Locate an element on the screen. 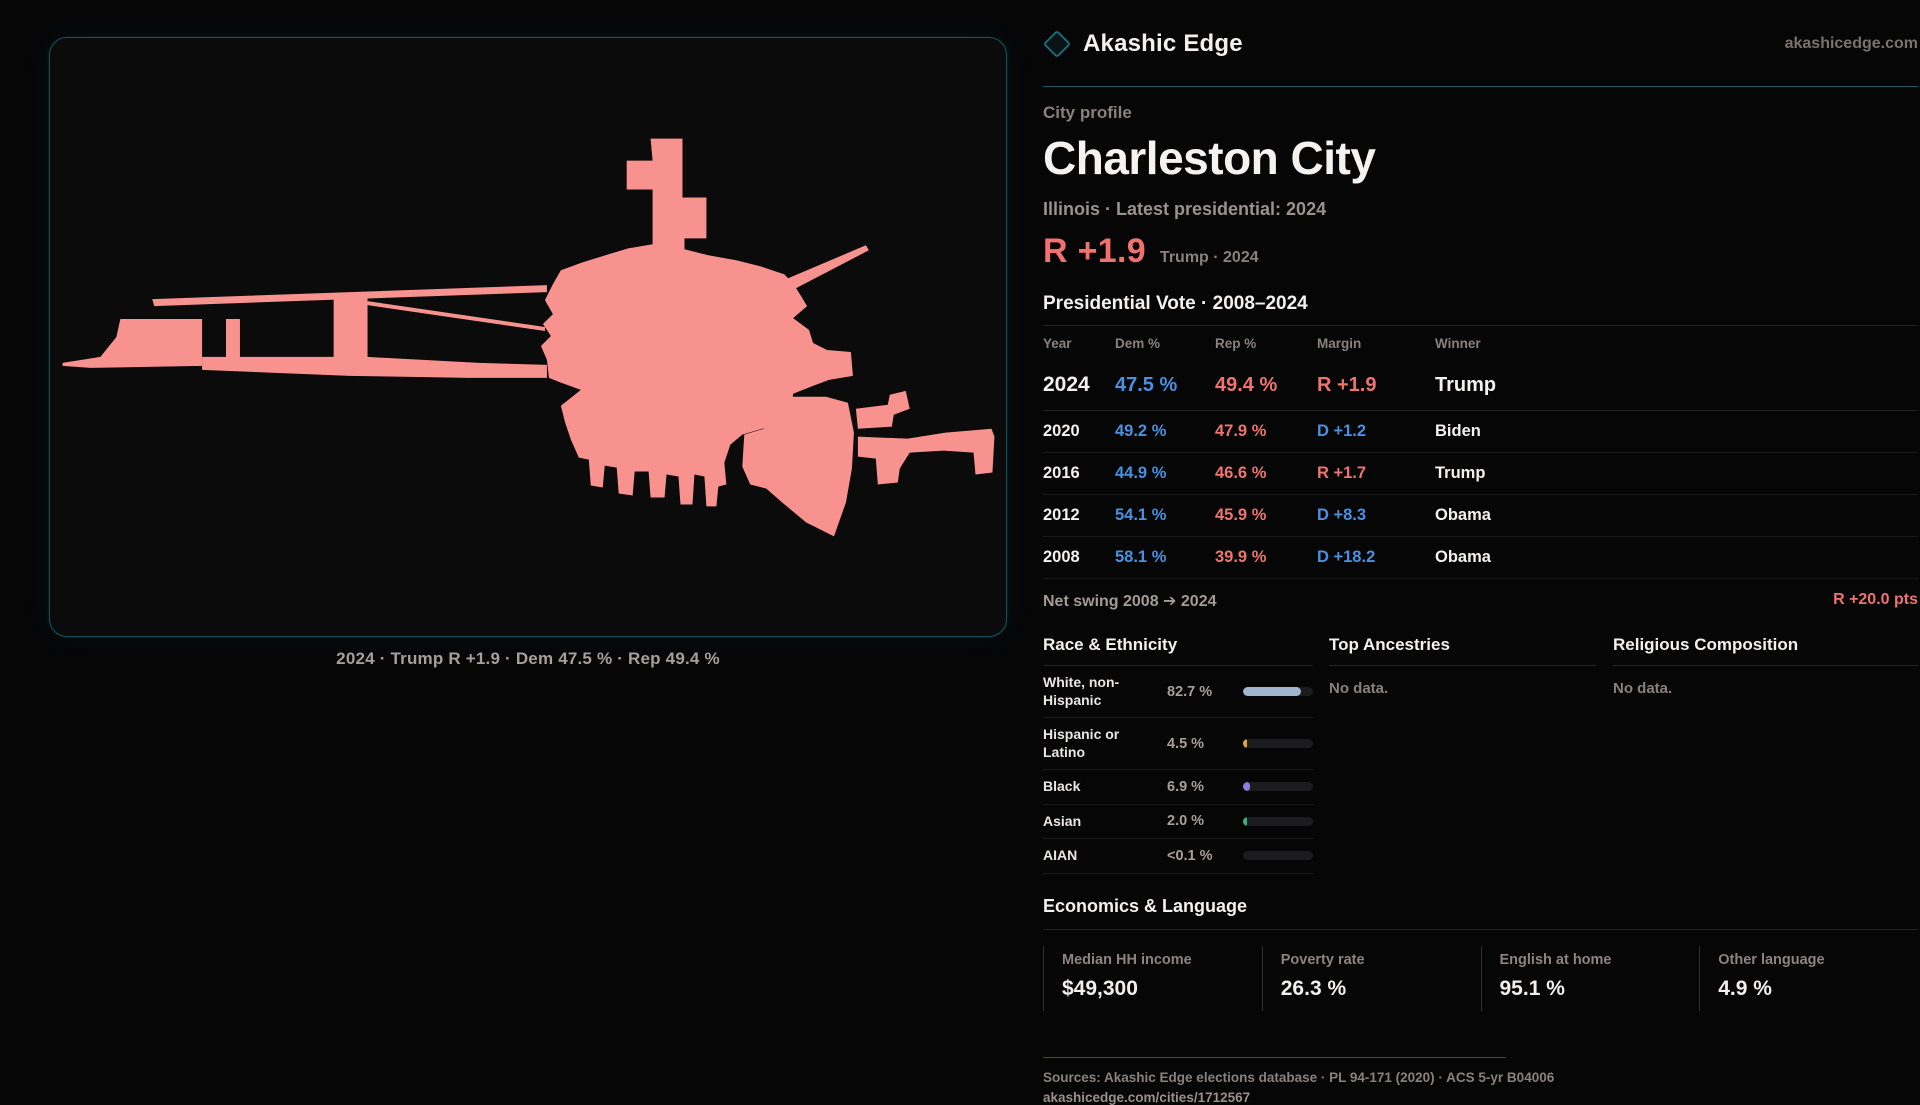 The height and width of the screenshot is (1105, 1920). race-label: AIAN is located at coordinates (1060, 855).